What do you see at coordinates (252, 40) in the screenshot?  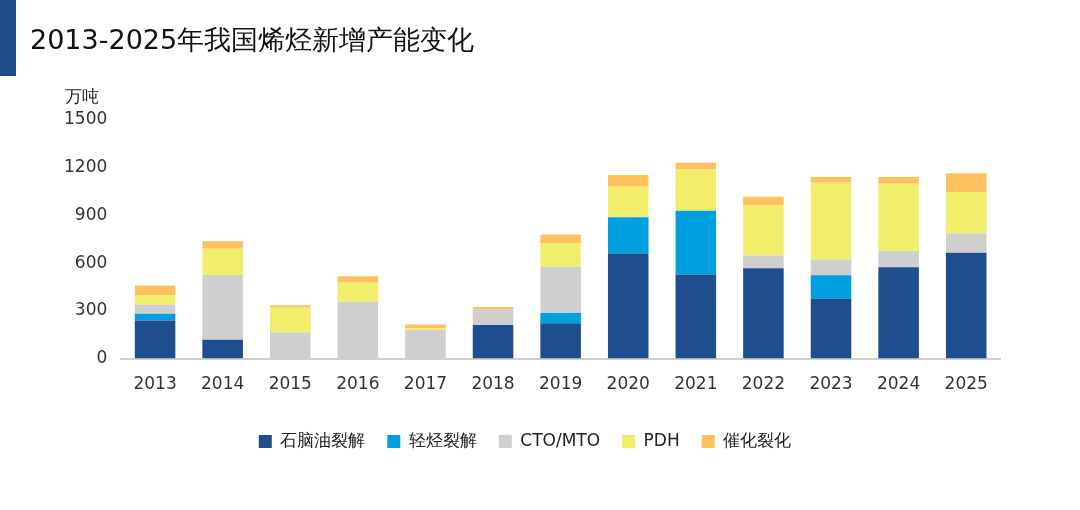 I see `chart-title: 2013-2025年我国烯烃新增产能变化` at bounding box center [252, 40].